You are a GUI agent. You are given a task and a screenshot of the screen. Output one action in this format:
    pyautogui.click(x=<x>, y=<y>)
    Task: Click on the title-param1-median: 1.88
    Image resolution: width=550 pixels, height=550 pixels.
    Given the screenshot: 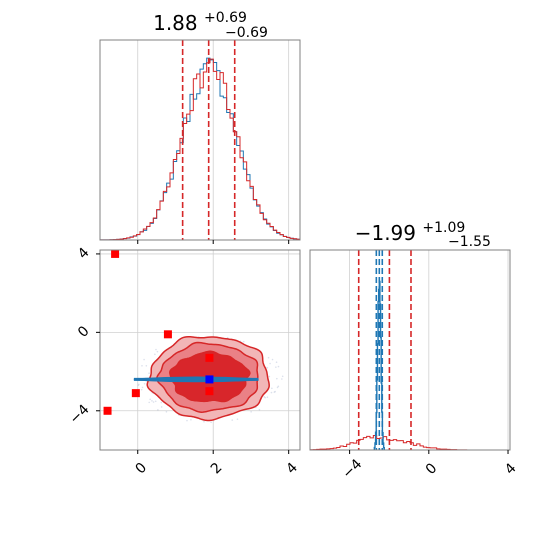 What is the action you would take?
    pyautogui.click(x=175, y=23)
    